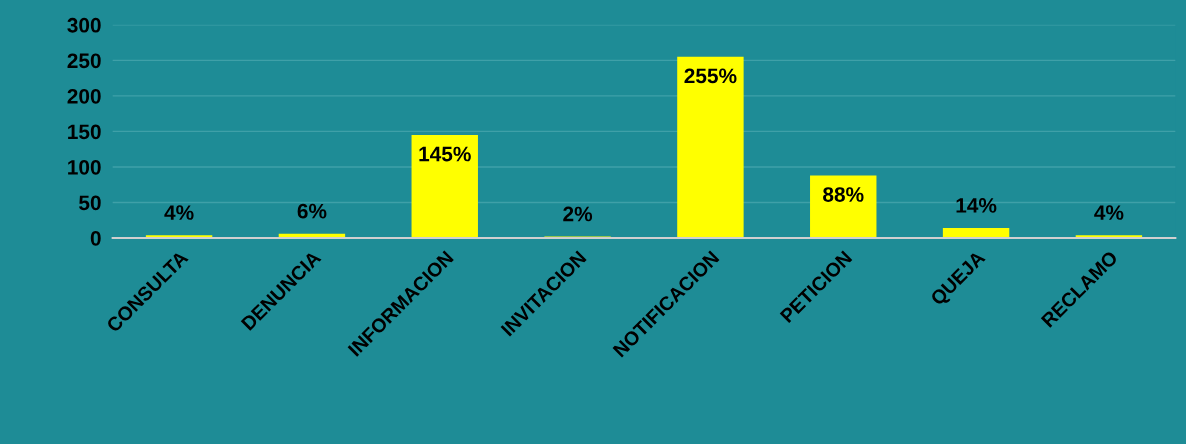 Image resolution: width=1186 pixels, height=444 pixels. What do you see at coordinates (976, 205) in the screenshot?
I see `data-label: 14%` at bounding box center [976, 205].